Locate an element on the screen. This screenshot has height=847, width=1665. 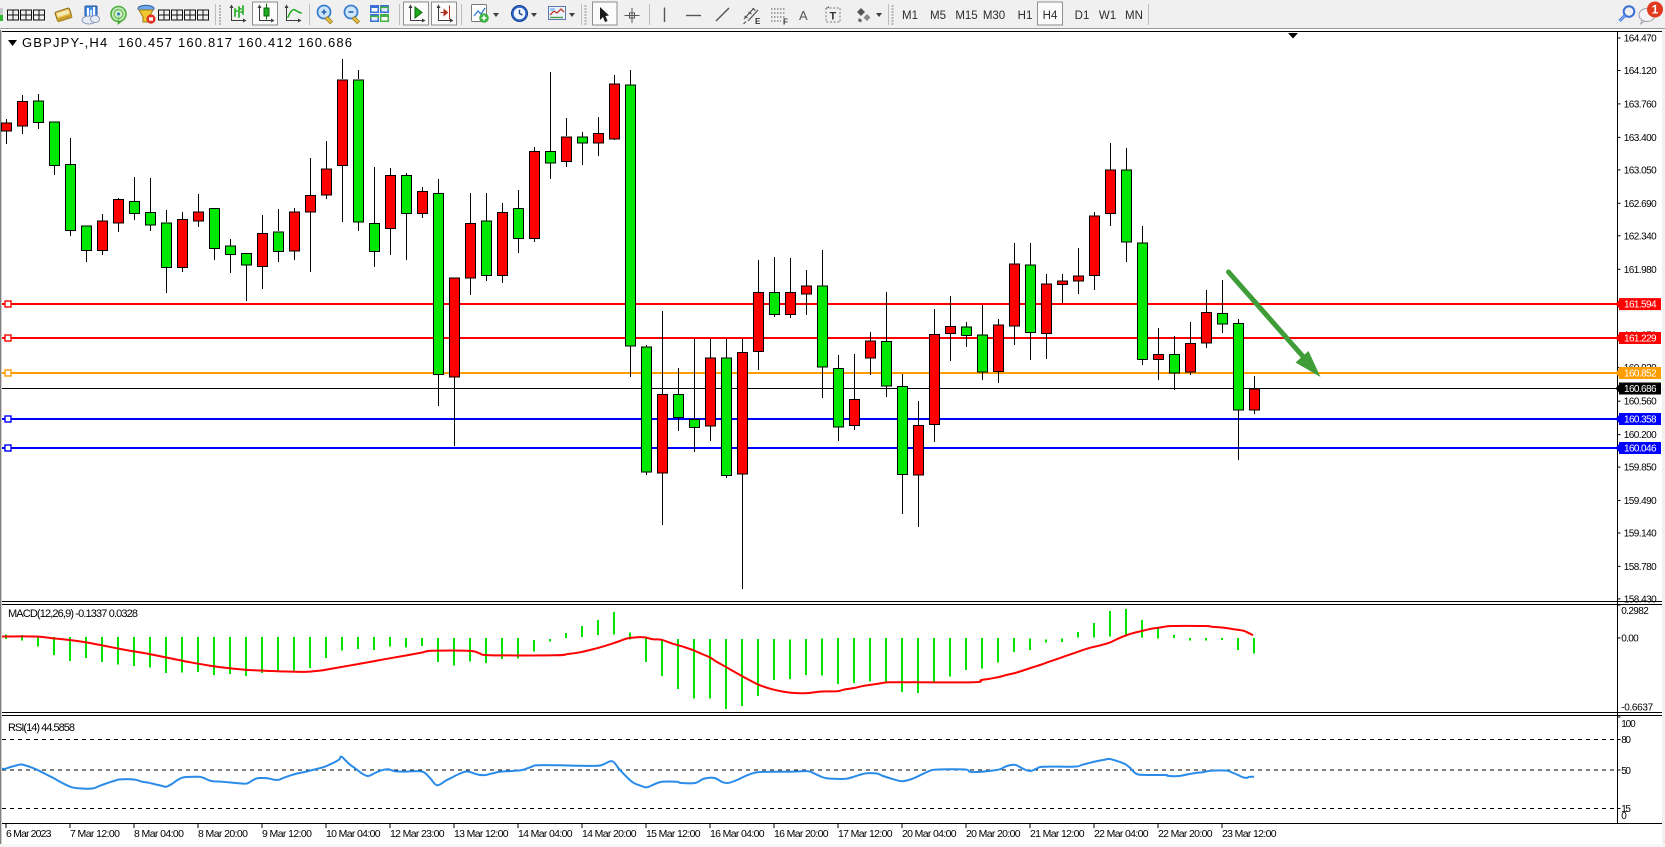
svg-text: 160.560 is located at coordinates (1640, 402).